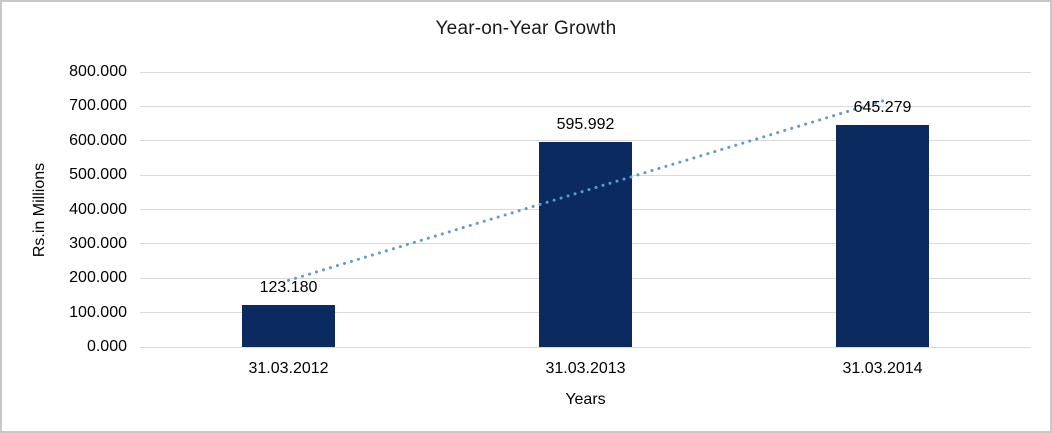 The image size is (1052, 433). I want to click on y-tick-label: 800.000, so click(98, 71).